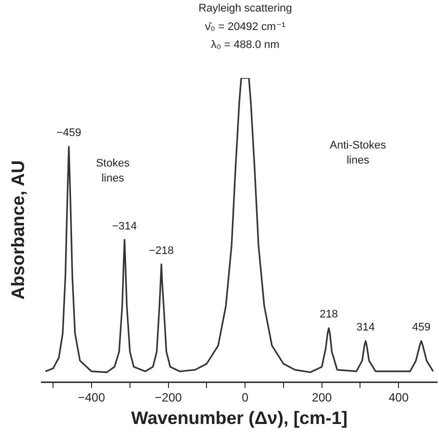 This screenshot has height=434, width=439. What do you see at coordinates (365, 327) in the screenshot?
I see `annotation: 314` at bounding box center [365, 327].